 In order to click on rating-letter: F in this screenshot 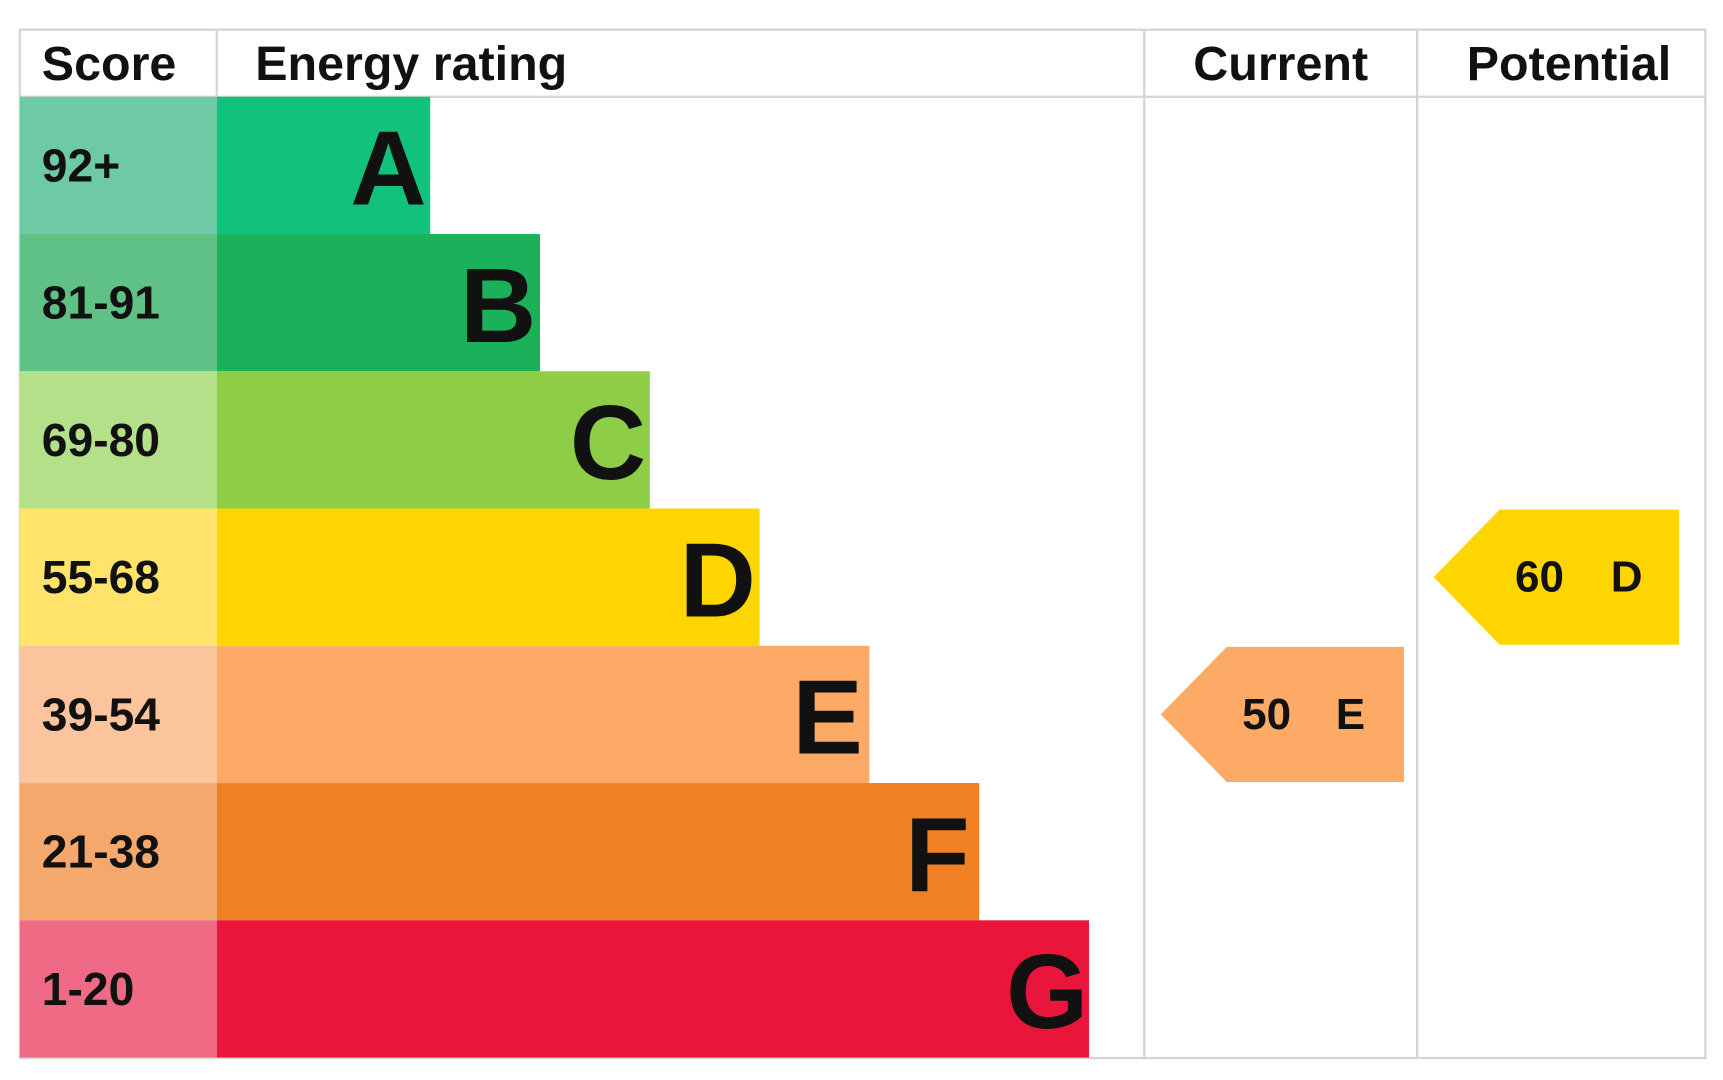, I will do `click(937, 855)`.